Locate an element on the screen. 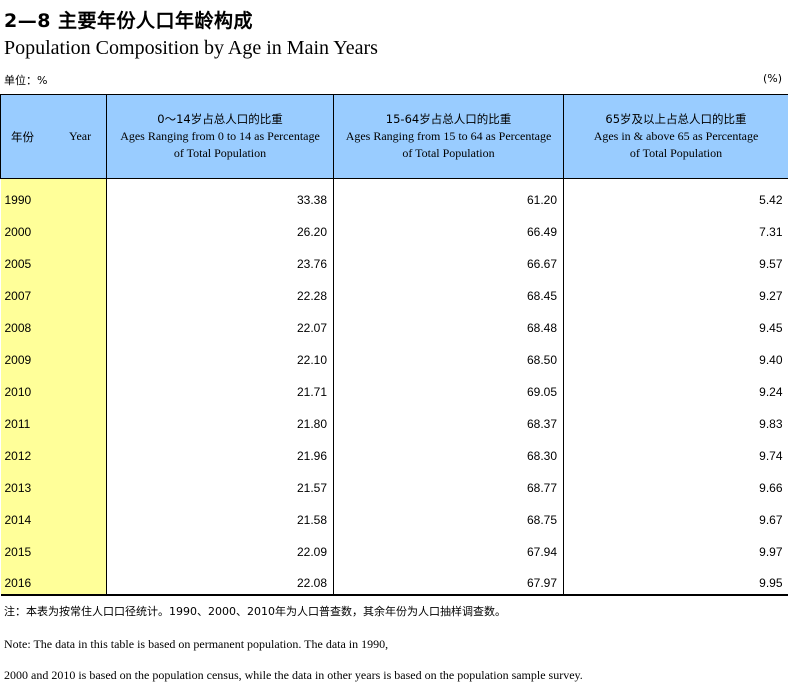 This screenshot has width=788, height=693. year-cell: 2007 is located at coordinates (53, 290).